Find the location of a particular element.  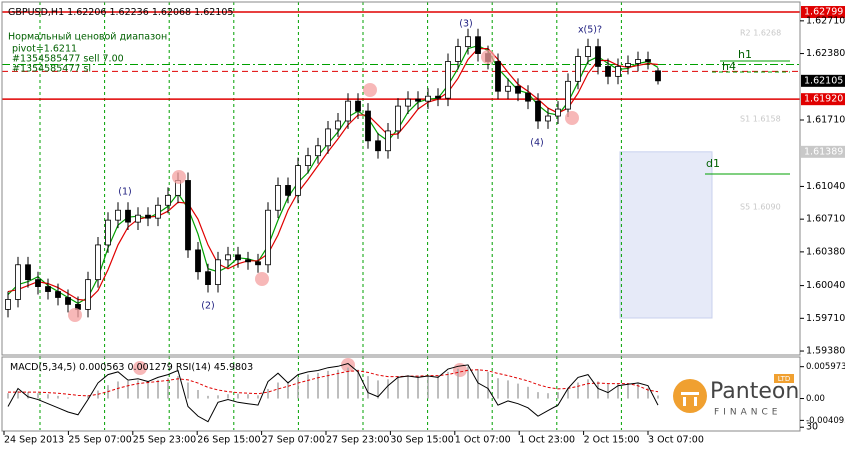

logo-icon is located at coordinates (690, 396).